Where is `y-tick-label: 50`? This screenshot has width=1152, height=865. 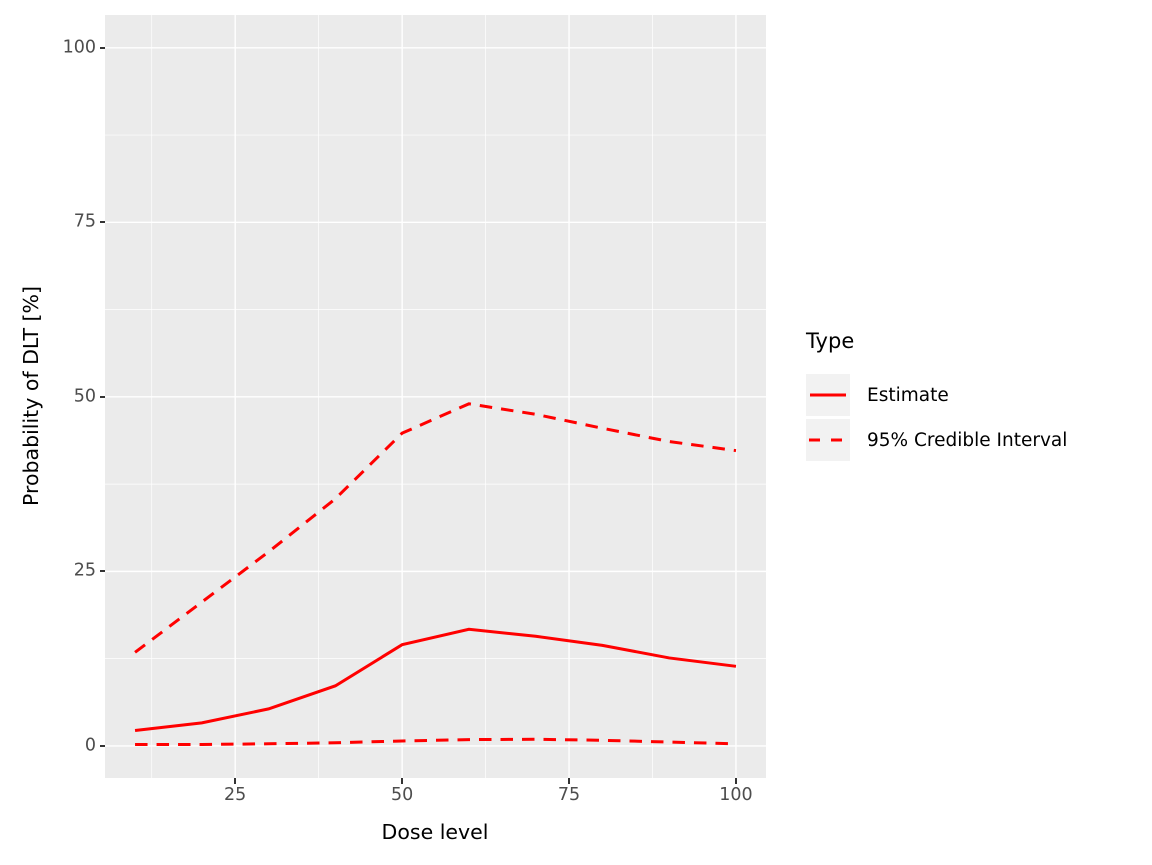
y-tick-label: 50 is located at coordinates (84, 396).